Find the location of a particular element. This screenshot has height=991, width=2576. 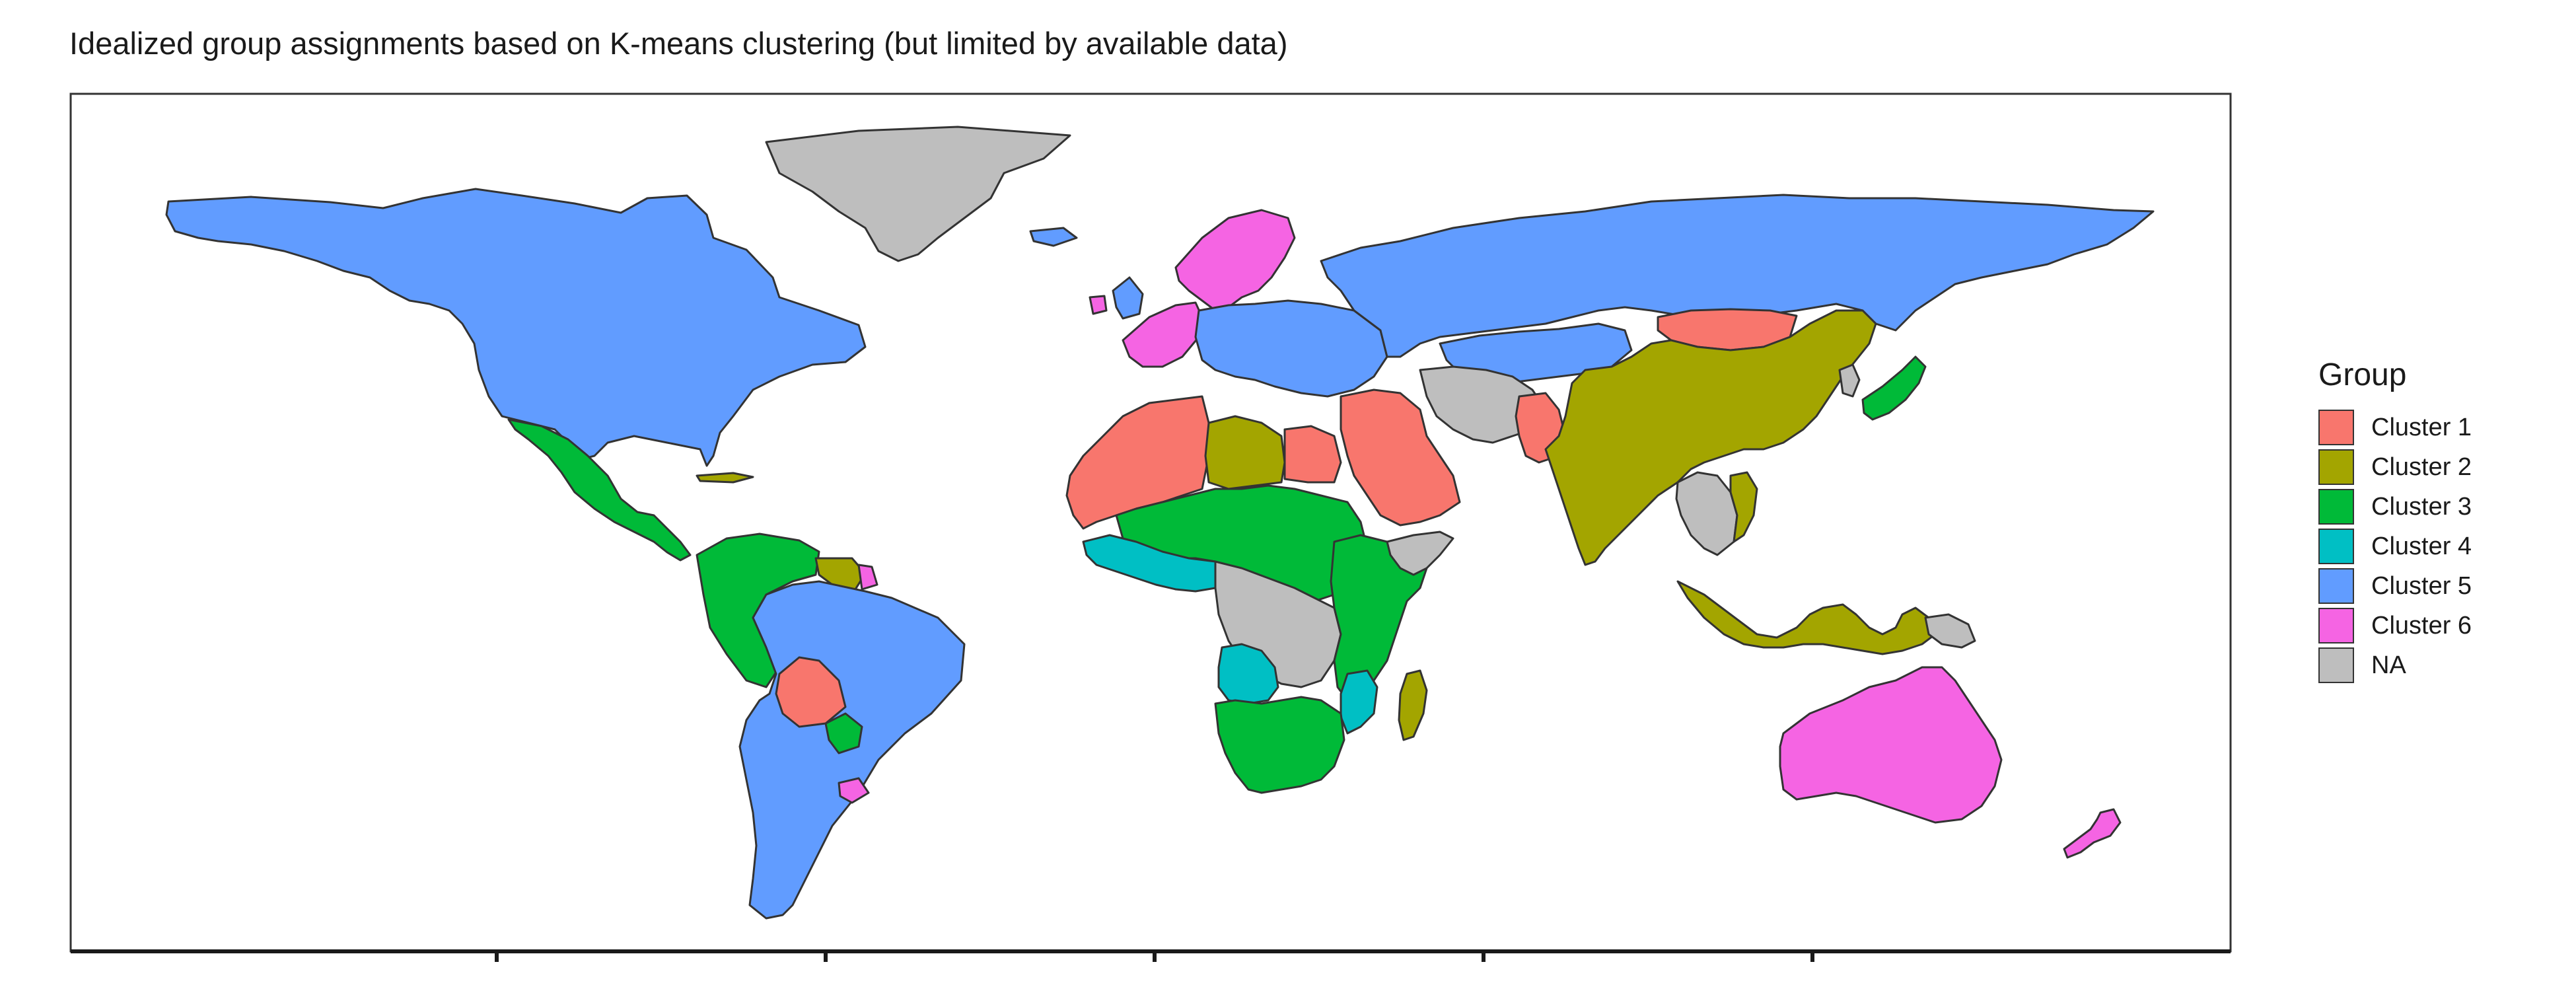

region-north-africa is located at coordinates (1137, 462).